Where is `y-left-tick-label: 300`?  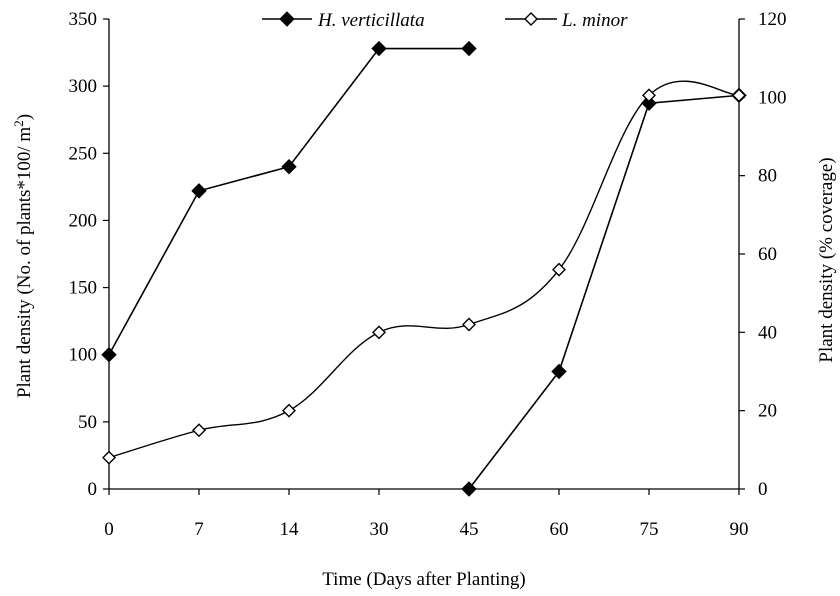 y-left-tick-label: 300 is located at coordinates (83, 86).